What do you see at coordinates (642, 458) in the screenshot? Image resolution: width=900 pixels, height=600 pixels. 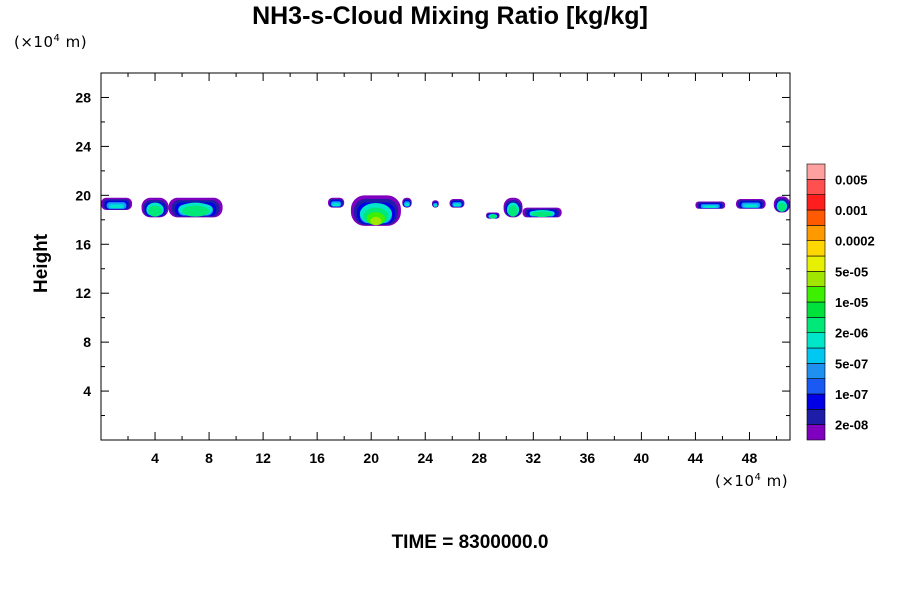 I see `x-tick-label-40: 40` at bounding box center [642, 458].